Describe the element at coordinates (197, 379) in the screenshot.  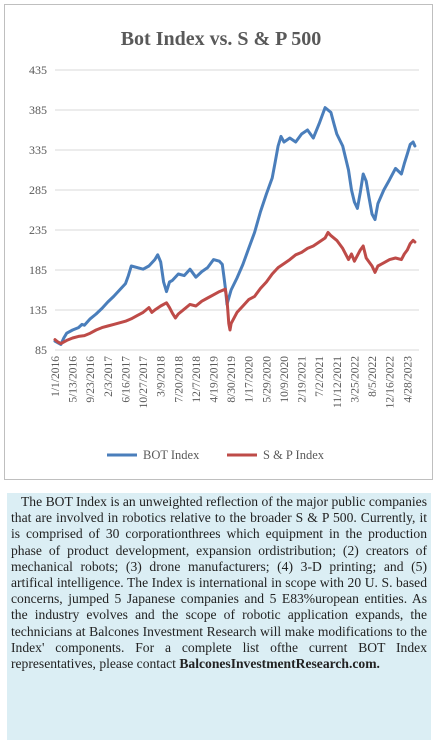
I see `x-tick-label: 12/7/2018` at that location.